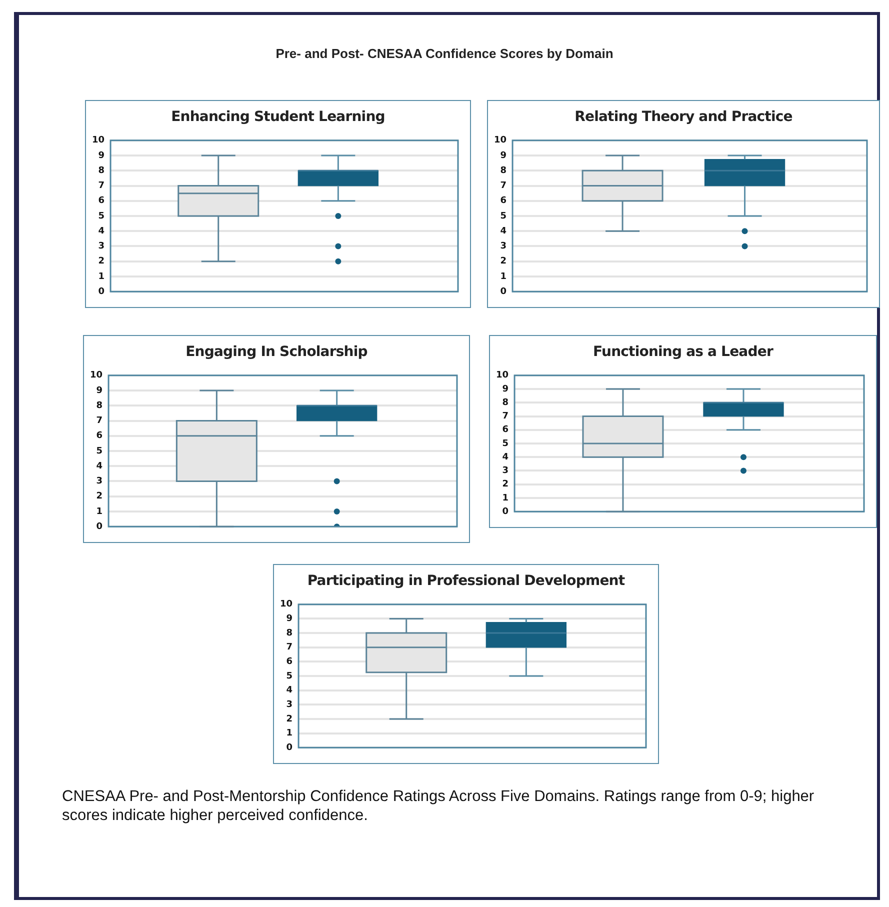  What do you see at coordinates (439, 806) in the screenshot?
I see `text: CNESAA Pre- and Post-Mentorship Confidence Ratings Across Five Domains. Ratings range from 0-9; higher scores indicate higher perceived confidence.` at bounding box center [439, 806].